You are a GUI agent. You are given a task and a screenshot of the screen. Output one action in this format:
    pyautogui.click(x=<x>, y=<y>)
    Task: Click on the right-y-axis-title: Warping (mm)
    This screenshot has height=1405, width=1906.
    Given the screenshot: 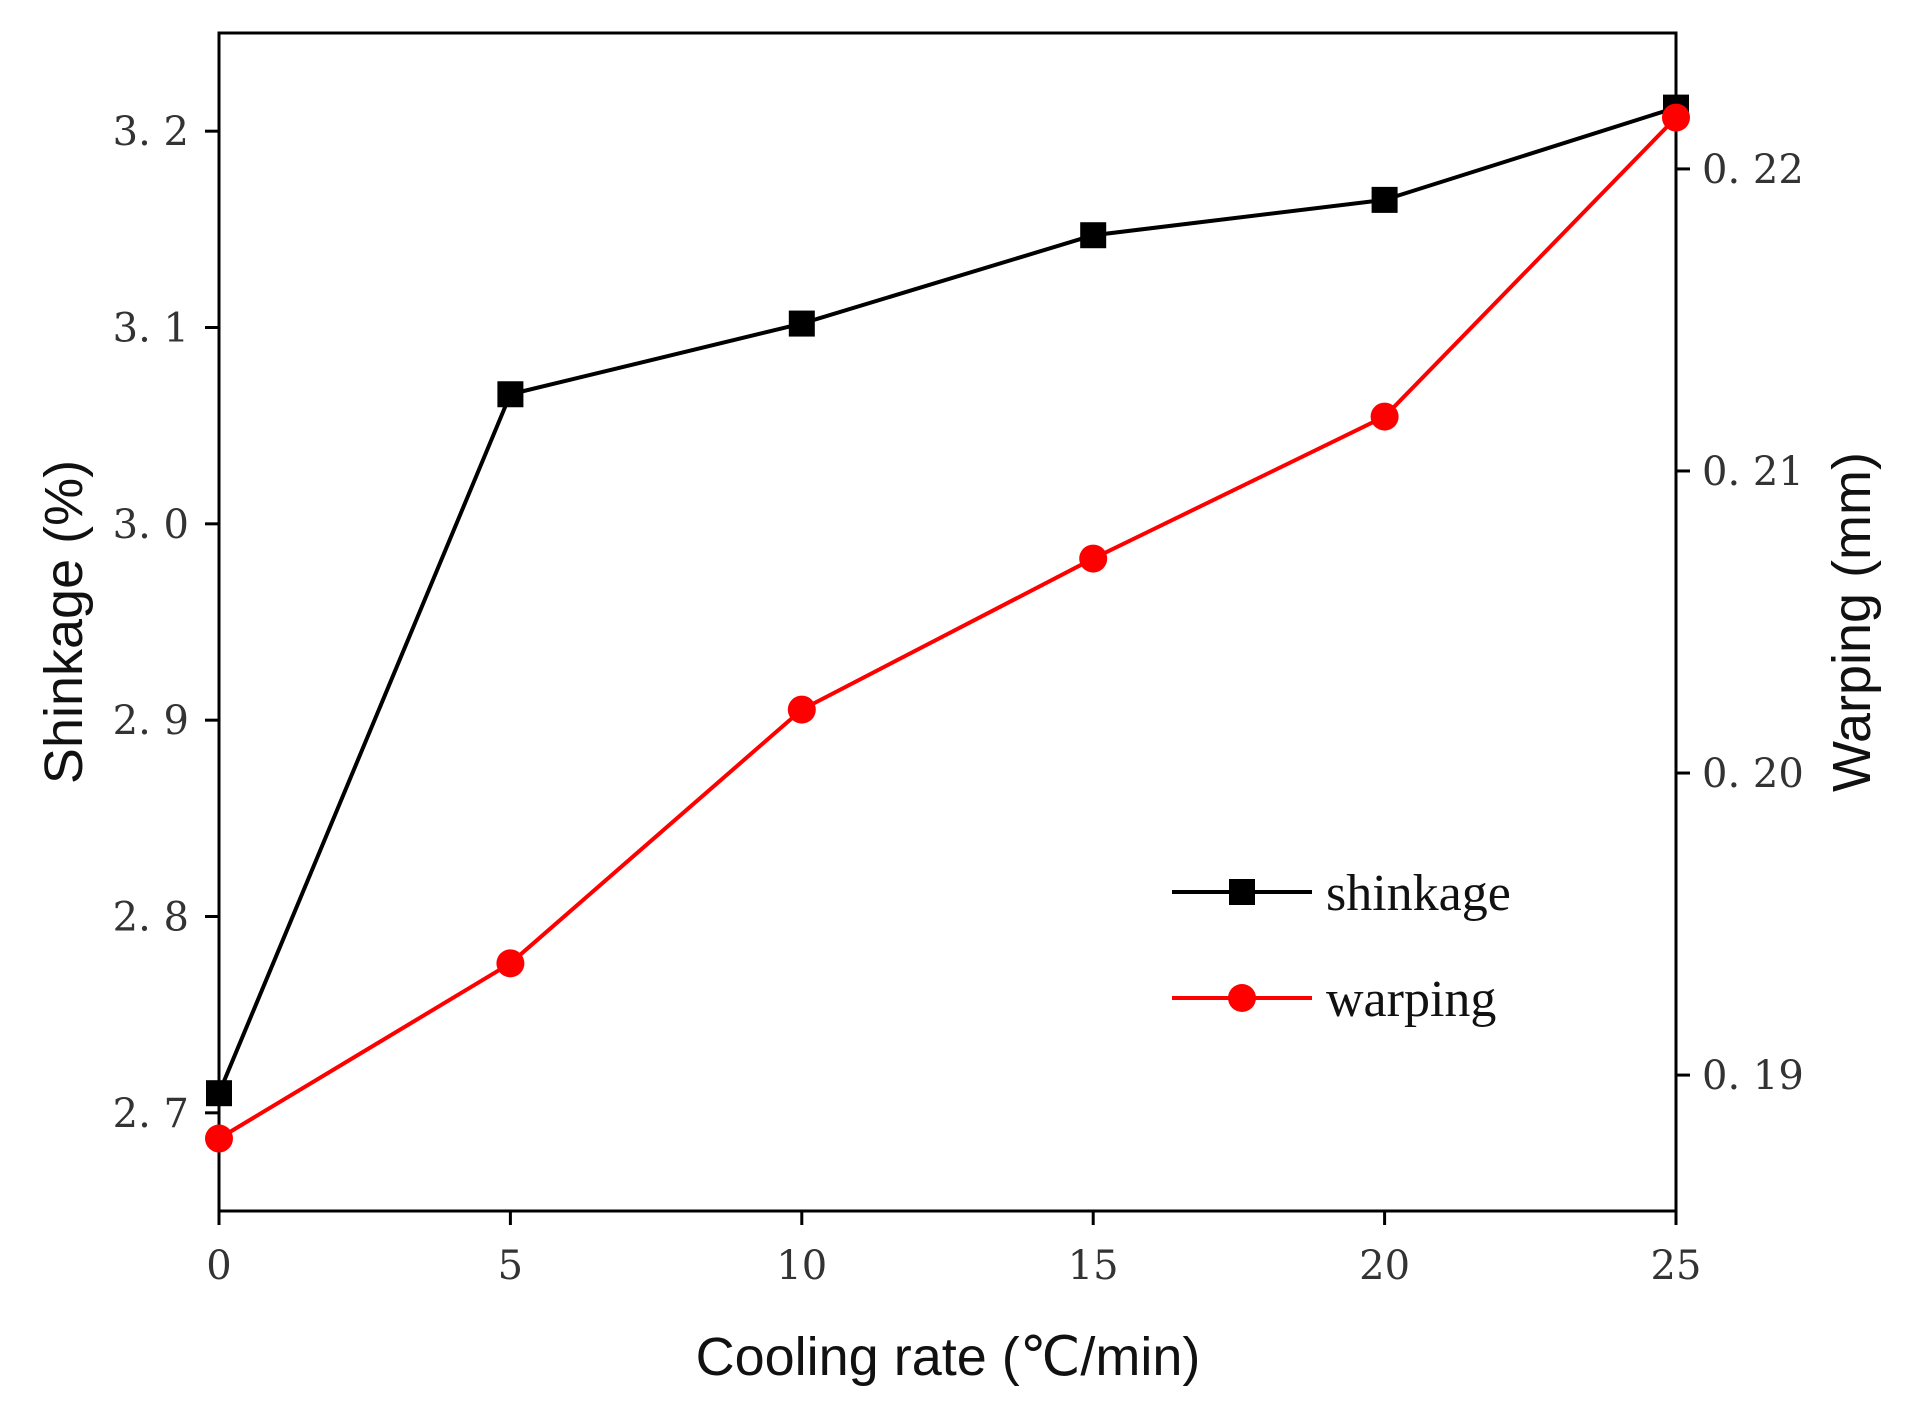 What is the action you would take?
    pyautogui.click(x=1852, y=622)
    